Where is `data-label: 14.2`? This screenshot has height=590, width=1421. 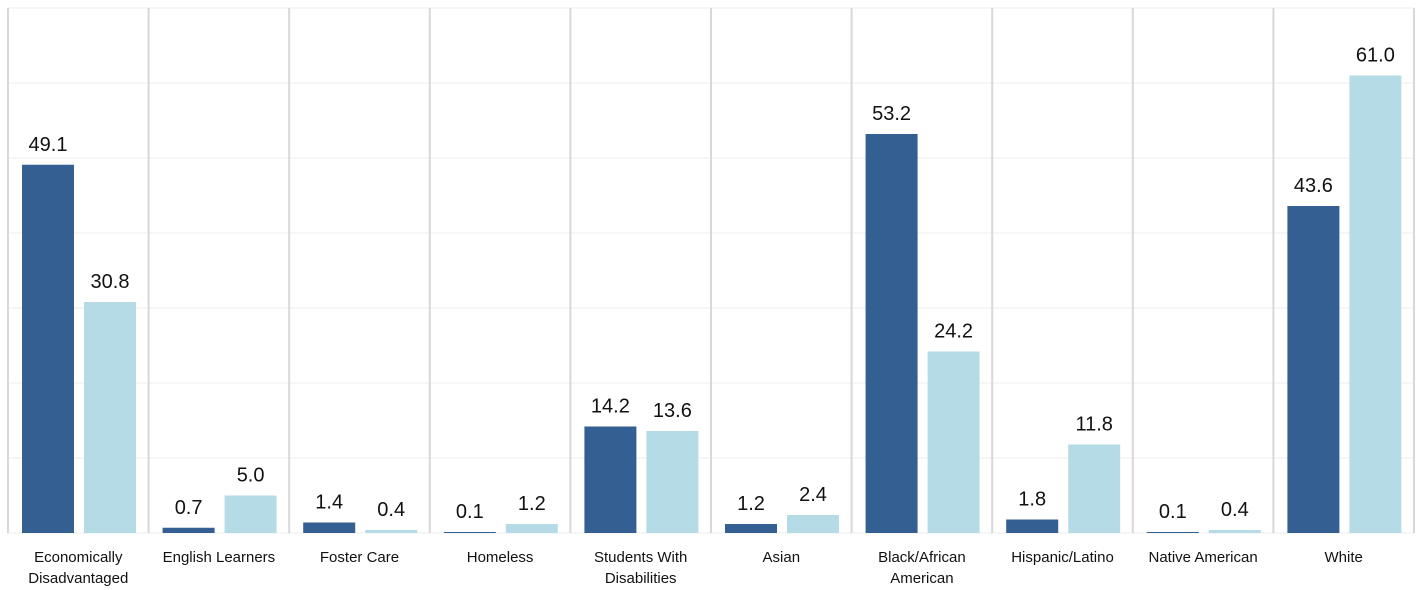 data-label: 14.2 is located at coordinates (610, 407).